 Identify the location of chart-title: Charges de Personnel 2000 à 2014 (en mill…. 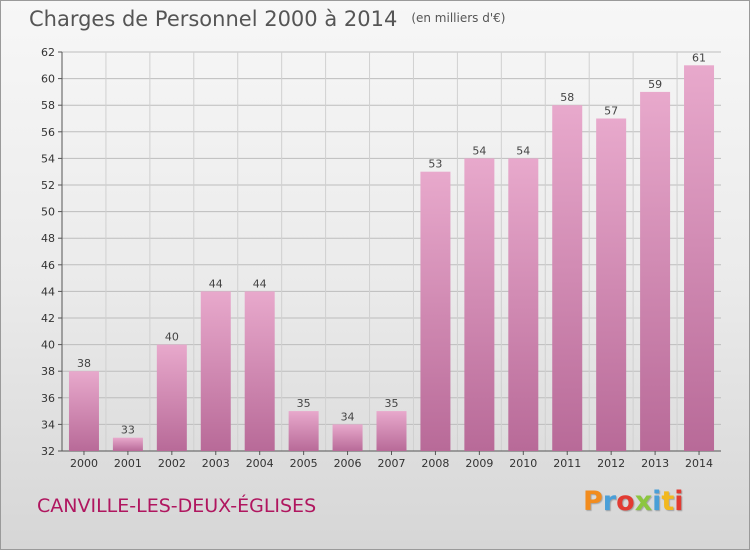
(267, 19).